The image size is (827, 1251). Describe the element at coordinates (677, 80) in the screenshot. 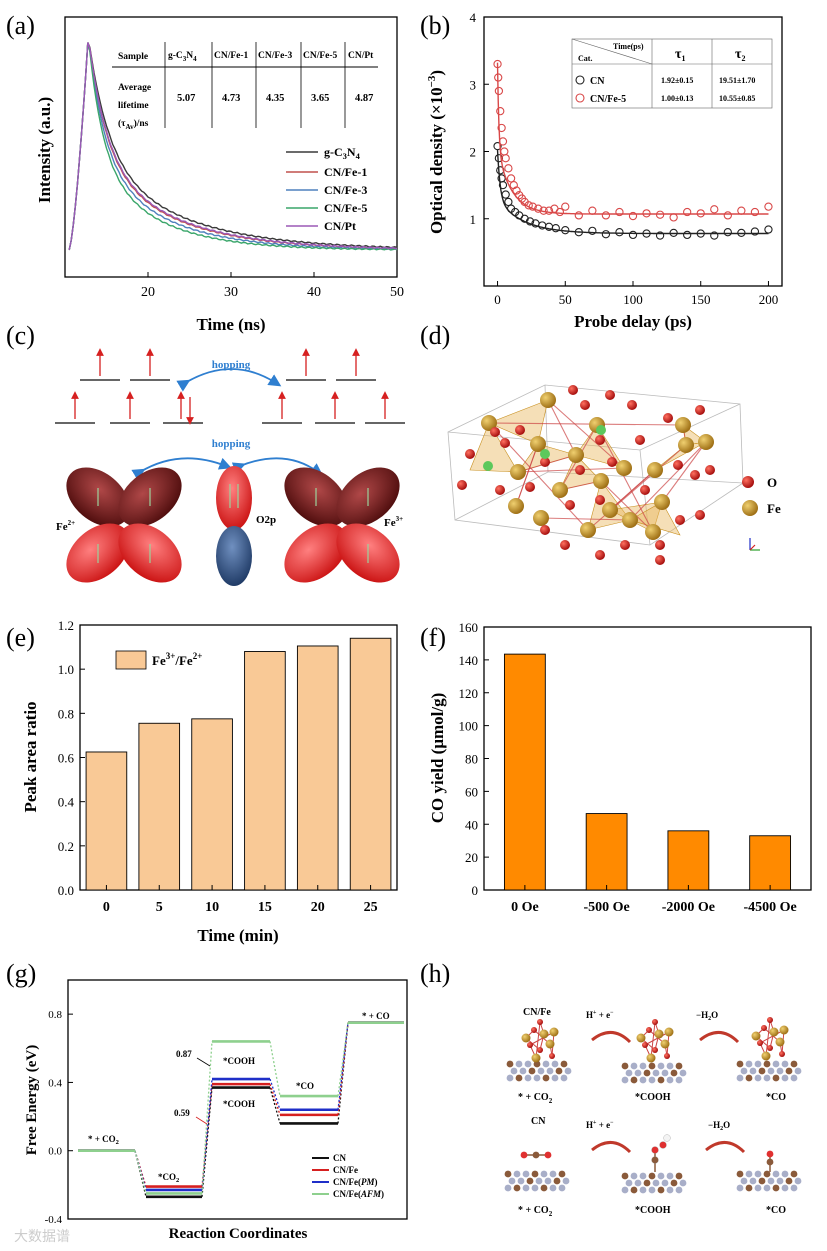

I see `table-b-cn-tau1: 1.92±0.15` at that location.